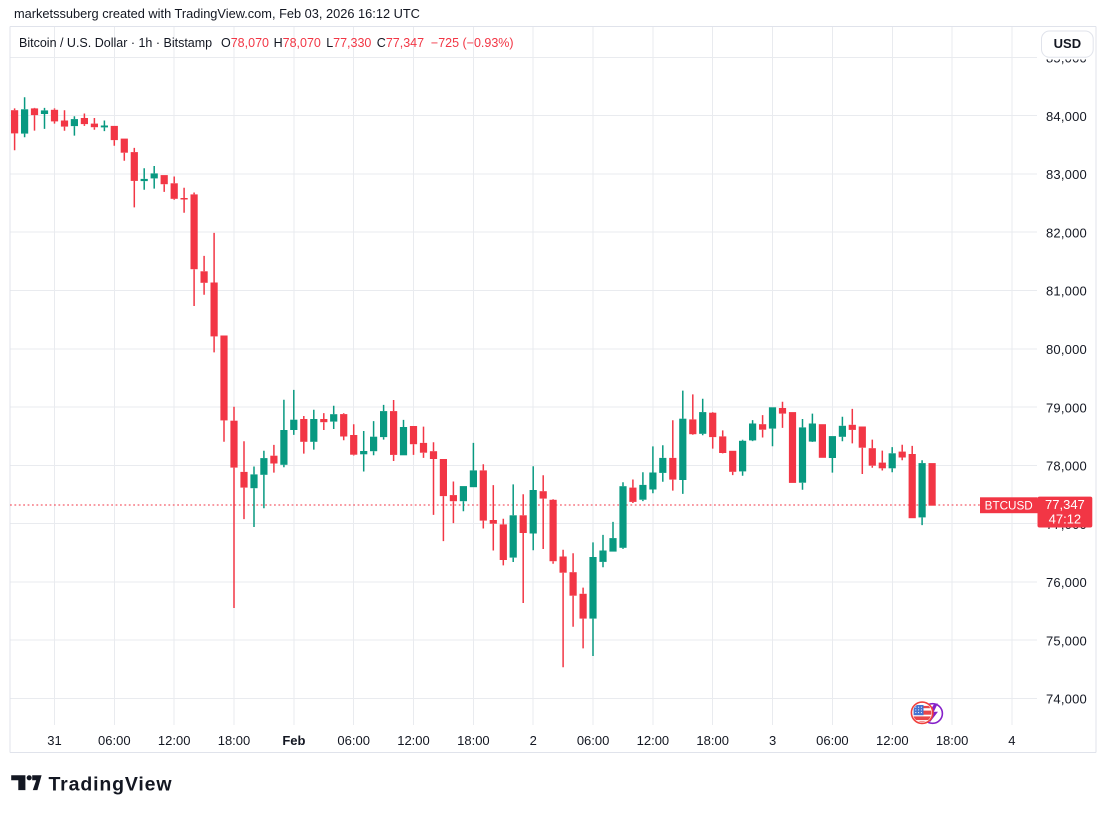  Describe the element at coordinates (111, 784) in the screenshot. I see `svg-text: TradingView` at that location.